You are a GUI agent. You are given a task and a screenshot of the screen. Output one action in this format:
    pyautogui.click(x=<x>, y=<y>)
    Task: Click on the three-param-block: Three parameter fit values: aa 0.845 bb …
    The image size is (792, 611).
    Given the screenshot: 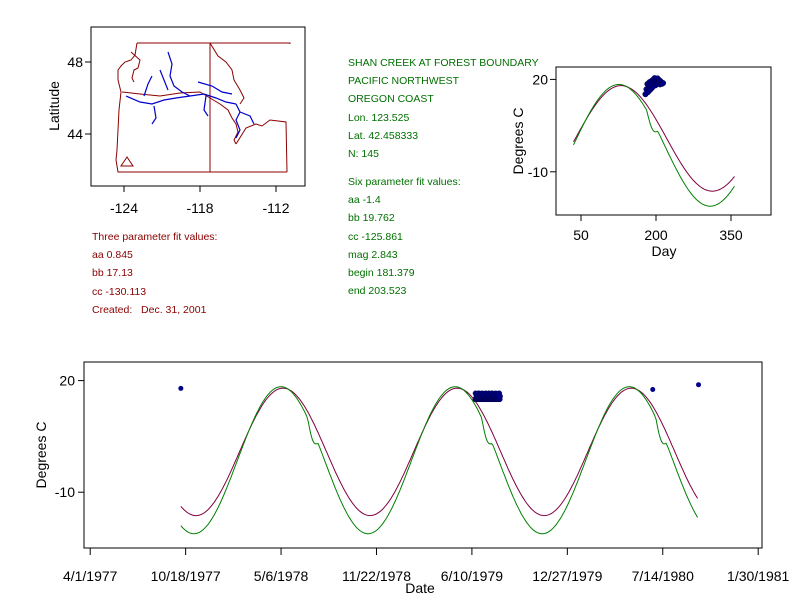 What is the action you would take?
    pyautogui.click(x=154, y=273)
    